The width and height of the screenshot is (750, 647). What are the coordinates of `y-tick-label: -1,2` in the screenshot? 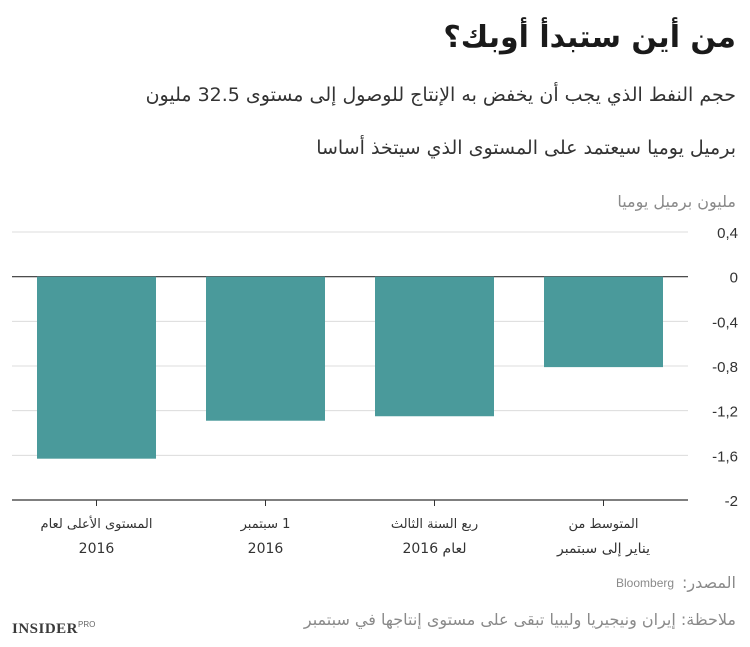 It's located at (725, 412).